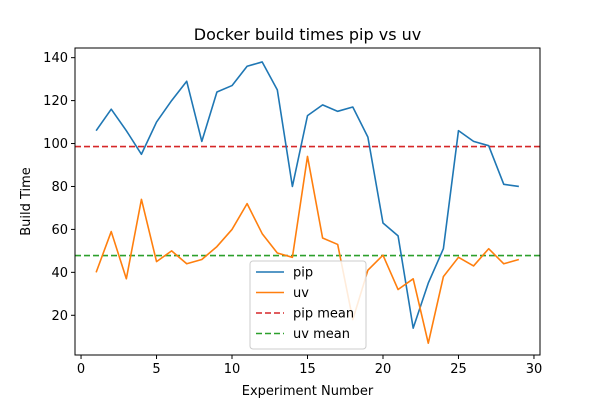 The height and width of the screenshot is (400, 600). What do you see at coordinates (156, 369) in the screenshot?
I see `x-tick-label: 5` at bounding box center [156, 369].